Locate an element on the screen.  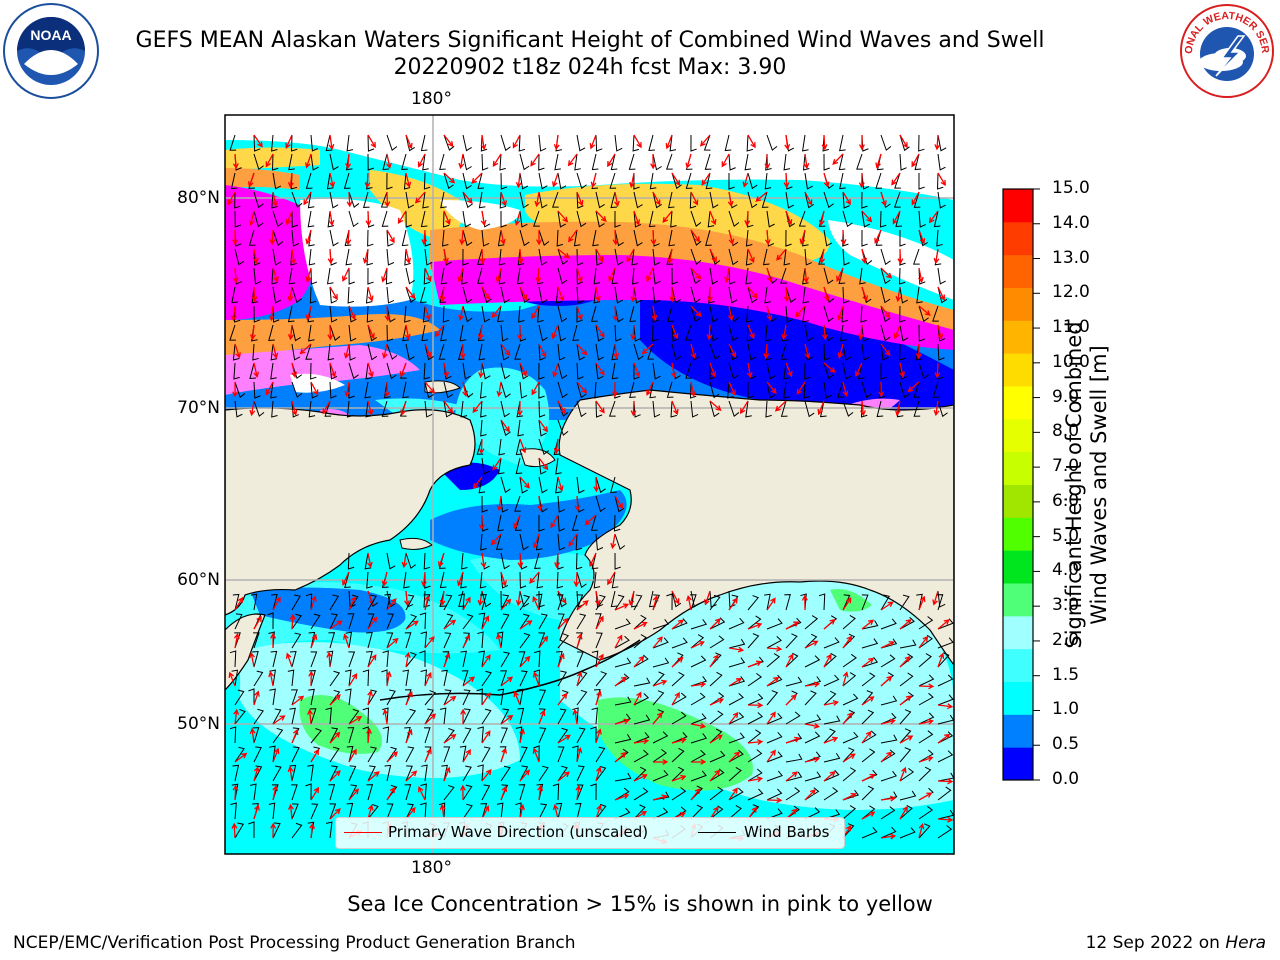
ice-magenta-nw is located at coordinates (271, 252).